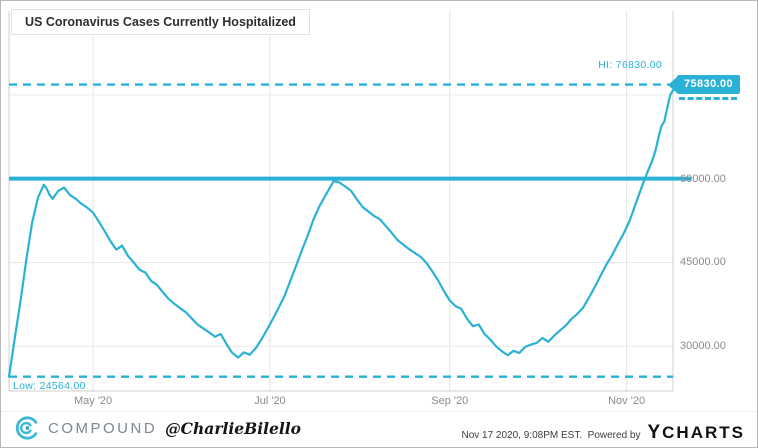  I want to click on last-value-tag: 75830.00, so click(709, 84).